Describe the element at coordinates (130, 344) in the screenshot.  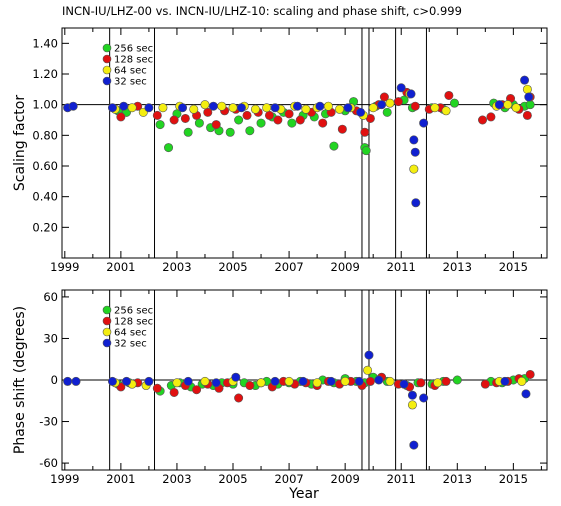
I see `legend-label: 32 sec` at that location.